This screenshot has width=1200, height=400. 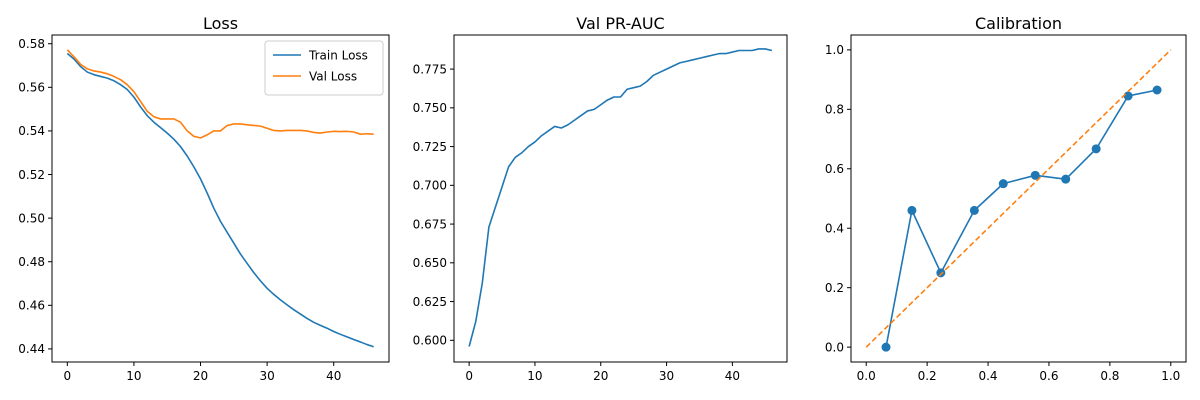 I want to click on chart-title: Calibration, so click(x=1018, y=23).